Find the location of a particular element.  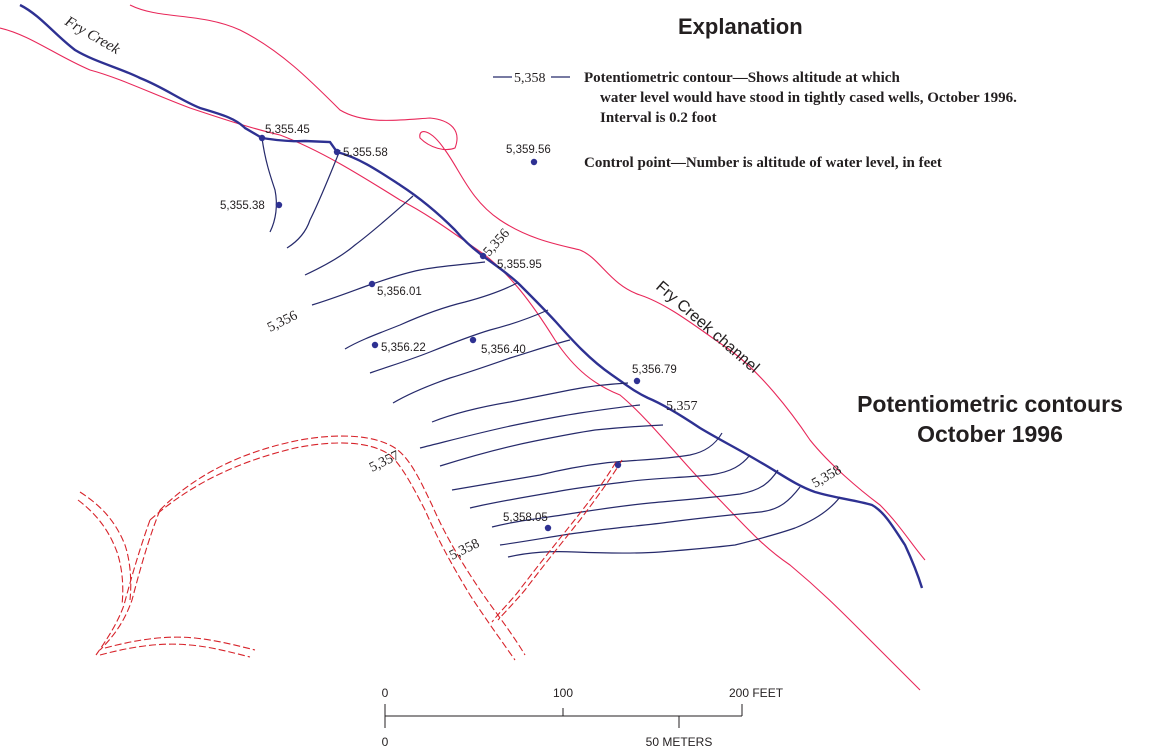

scale-feet-100: 100 is located at coordinates (563, 693).